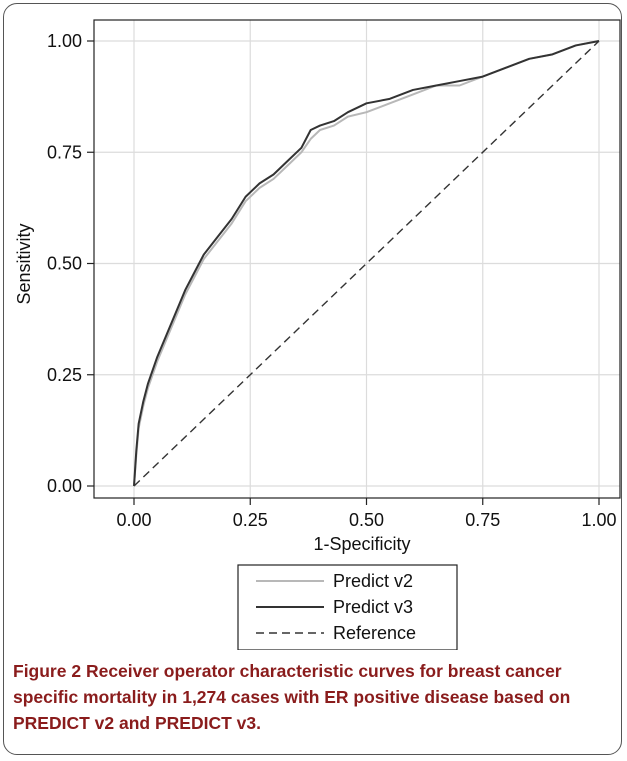  What do you see at coordinates (64, 152) in the screenshot?
I see `y-tick-label: 0.75` at bounding box center [64, 152].